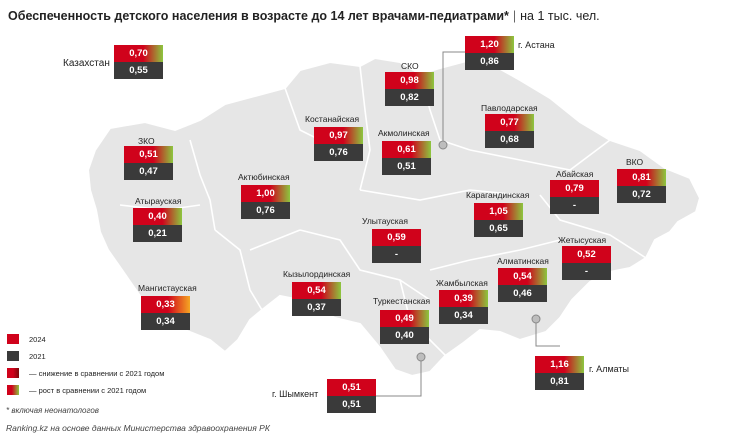 This screenshot has height=440, width=746. I want to click on almaty-label: г. Алматы, so click(609, 369).